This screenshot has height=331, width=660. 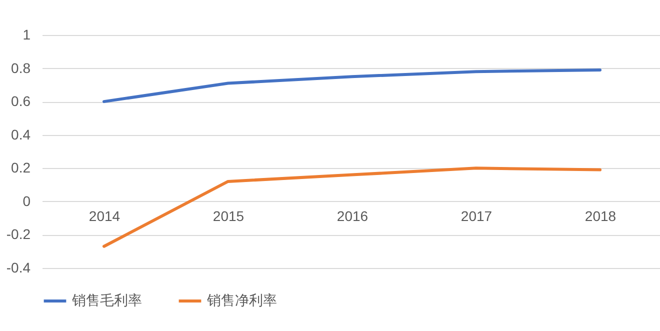 I want to click on y-tick-label: 0.4, so click(x=21, y=134).